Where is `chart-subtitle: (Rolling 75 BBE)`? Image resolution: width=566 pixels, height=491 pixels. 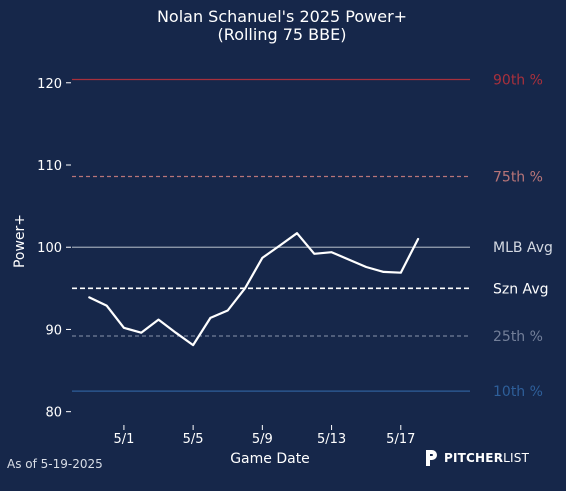 chart-subtitle: (Rolling 75 BBE) is located at coordinates (282, 34).